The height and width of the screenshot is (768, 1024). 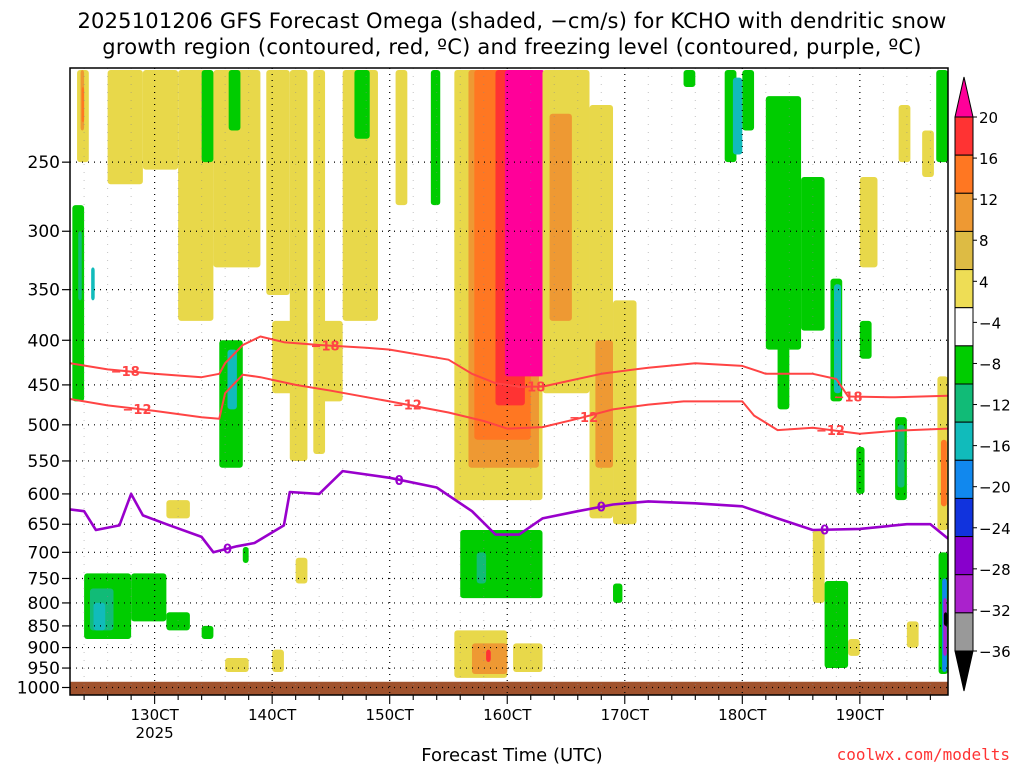 I want to click on y-tick-label: 600, so click(x=44, y=495).